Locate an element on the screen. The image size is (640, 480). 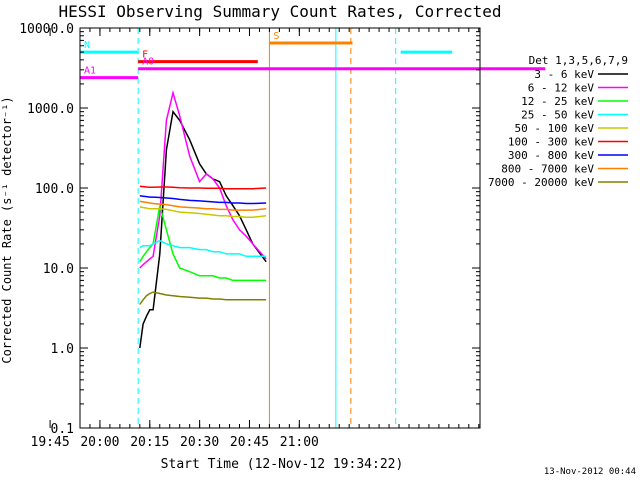
y-tick-label: 1.0 is located at coordinates (62, 349).